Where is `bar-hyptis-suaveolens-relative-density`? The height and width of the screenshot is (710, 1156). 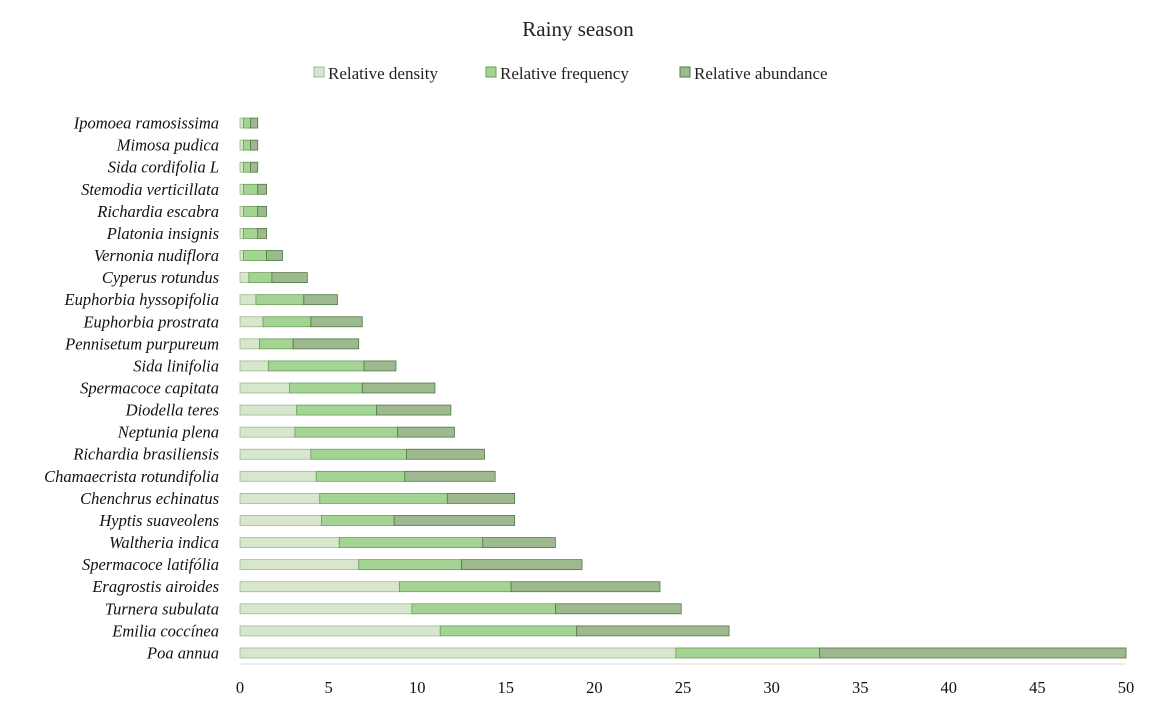
bar-hyptis-suaveolens-relative-density is located at coordinates (280, 520).